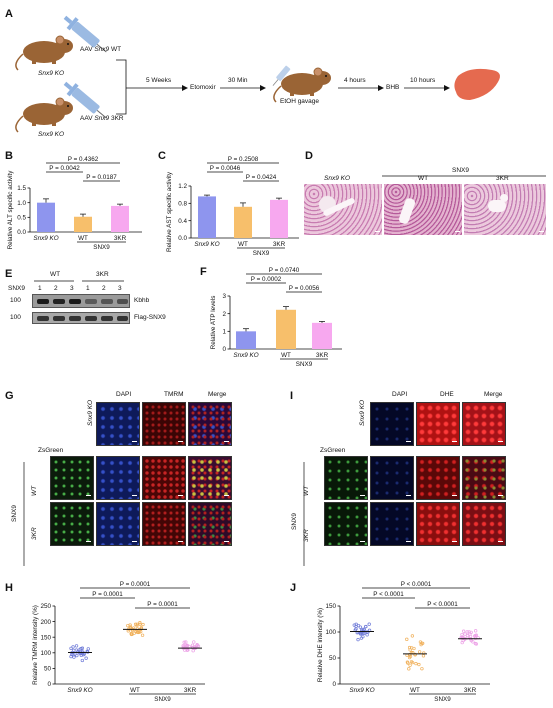 This screenshot has width=553, height=708. I want to click on g-wt-dapi-image, so click(118, 478).